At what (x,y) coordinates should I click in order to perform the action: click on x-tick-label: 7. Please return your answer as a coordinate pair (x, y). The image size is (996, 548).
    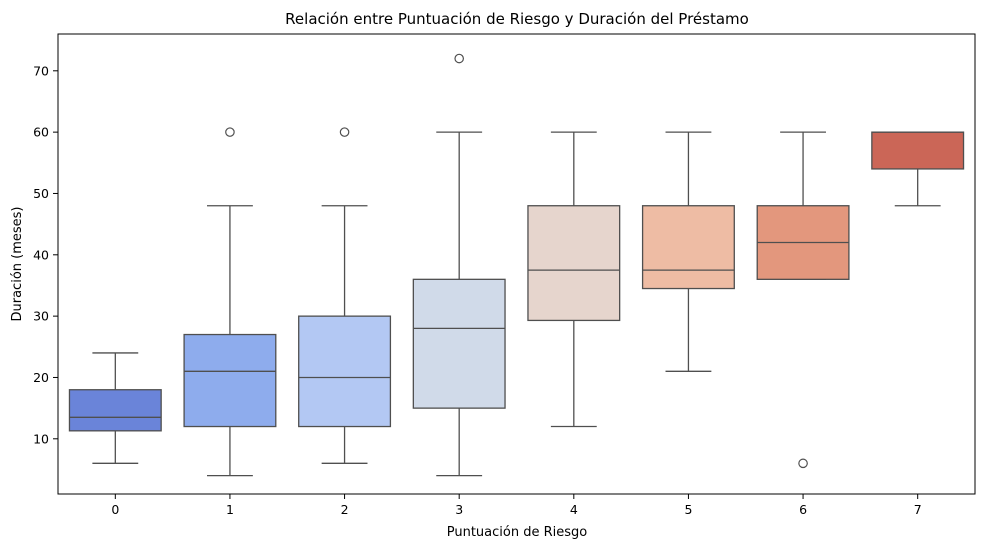
    Looking at the image, I should click on (918, 509).